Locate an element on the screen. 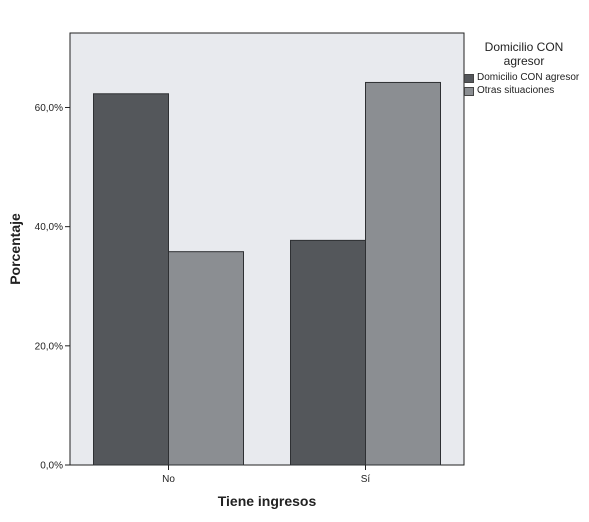  x-axis-label: Tiene ingresos is located at coordinates (267, 501).